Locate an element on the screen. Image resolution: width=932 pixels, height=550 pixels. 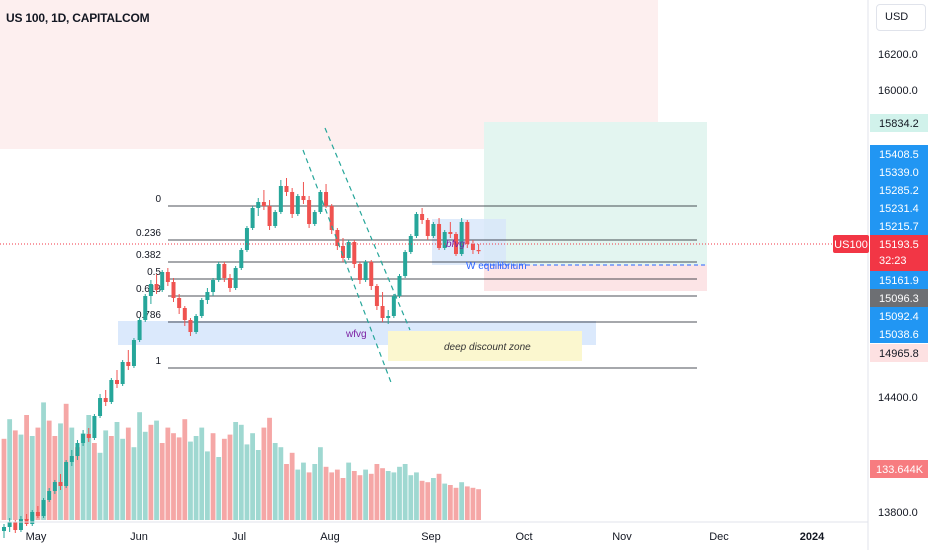
symbol-title: US 100, 1D, CAPITALCOM is located at coordinates (78, 18).